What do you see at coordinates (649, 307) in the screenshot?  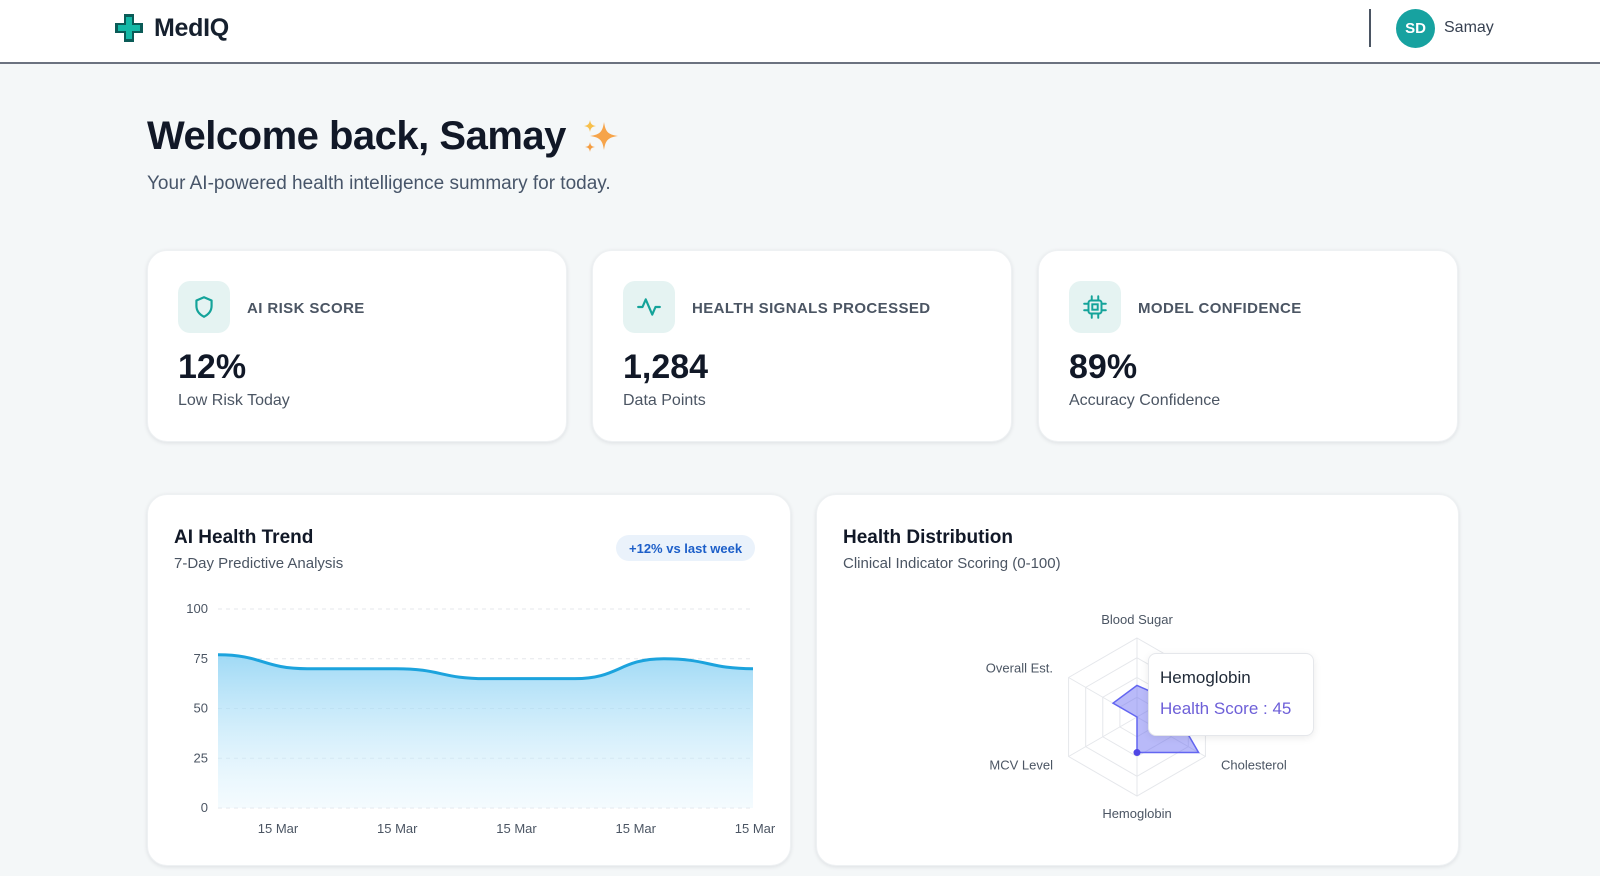 I see `activity-icon` at bounding box center [649, 307].